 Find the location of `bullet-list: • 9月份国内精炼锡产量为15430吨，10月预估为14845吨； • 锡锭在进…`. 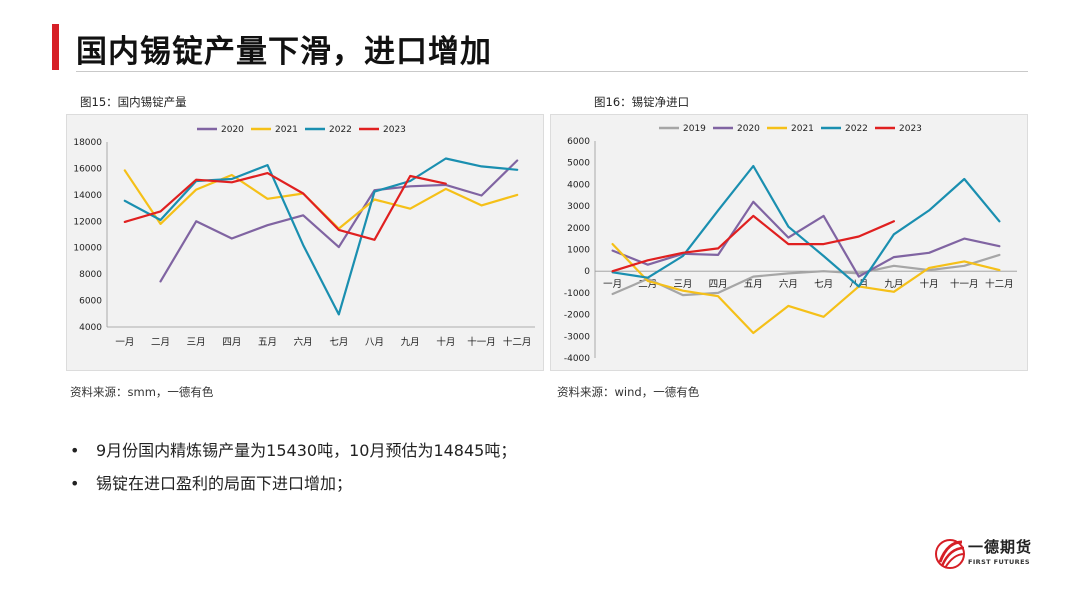

bullet-list: • 9月份国内精炼锡产量为15430吨，10月预估为14845吨； • 锡锭在进… is located at coordinates (293, 473).